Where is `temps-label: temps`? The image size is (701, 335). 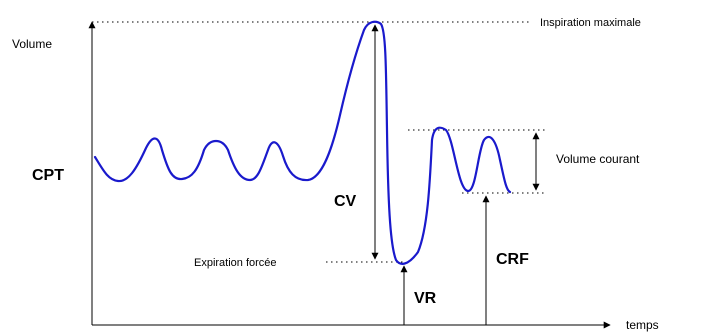
temps-label: temps is located at coordinates (642, 325).